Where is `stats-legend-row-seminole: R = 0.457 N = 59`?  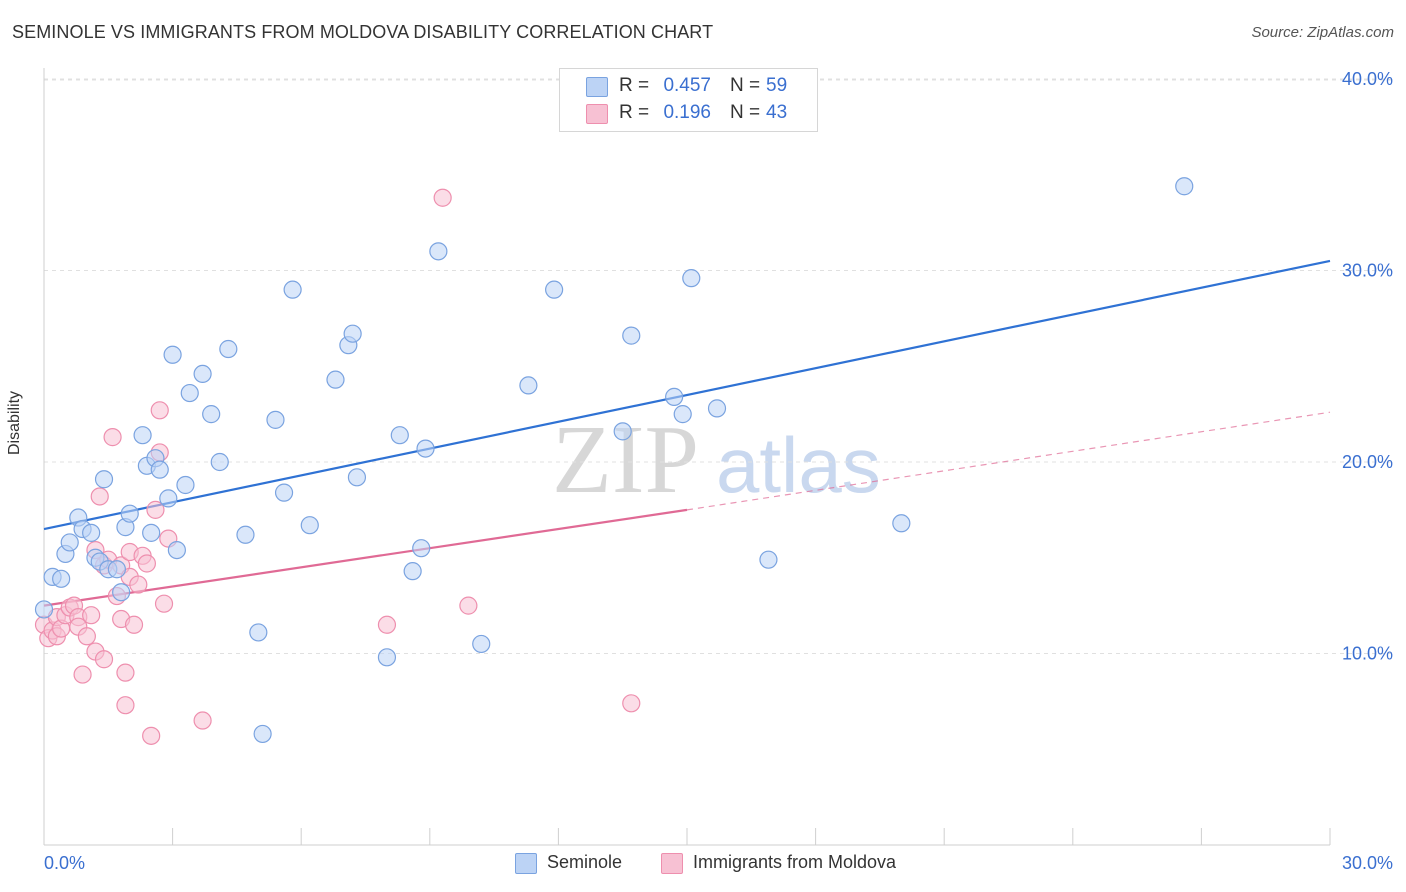 stats-legend-row-seminole: R = 0.457 N = 59 is located at coordinates (688, 87).